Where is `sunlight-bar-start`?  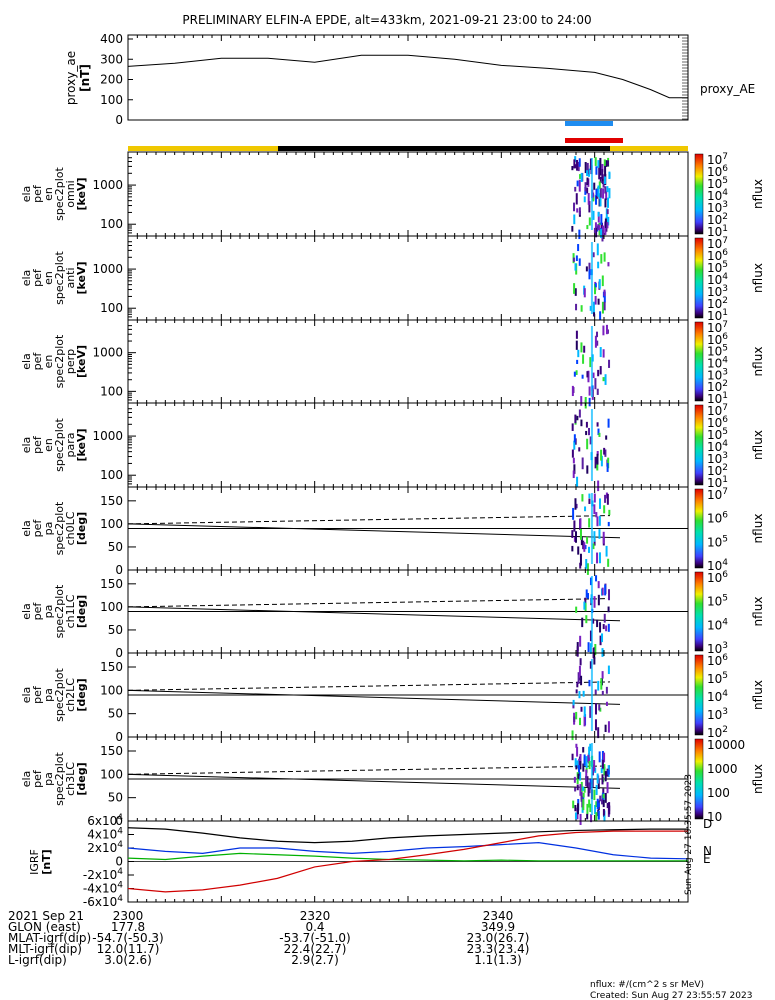
sunlight-bar-start is located at coordinates (203, 148).